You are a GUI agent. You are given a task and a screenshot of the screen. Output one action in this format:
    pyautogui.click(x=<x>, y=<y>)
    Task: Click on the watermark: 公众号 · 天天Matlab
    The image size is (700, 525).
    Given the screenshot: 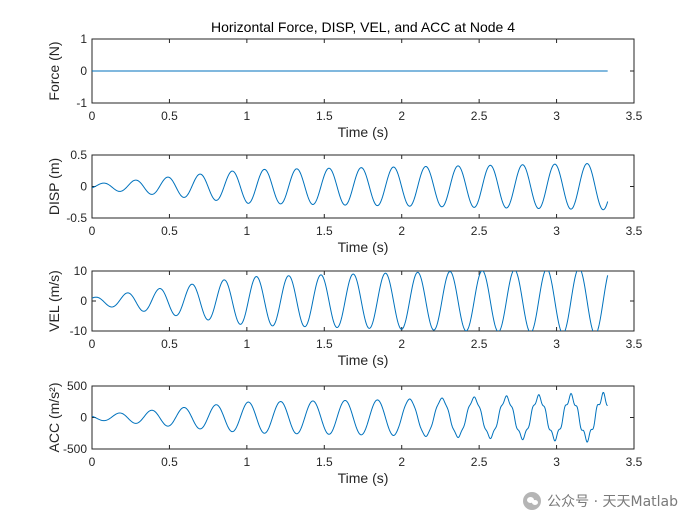 What is the action you would take?
    pyautogui.click(x=600, y=501)
    